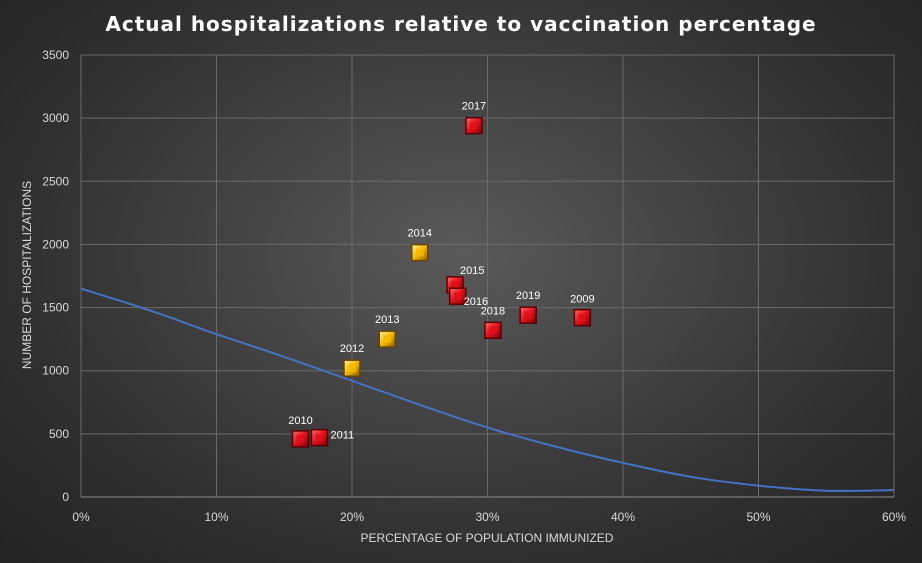  I want to click on data-point-2012: 2012, so click(352, 360).